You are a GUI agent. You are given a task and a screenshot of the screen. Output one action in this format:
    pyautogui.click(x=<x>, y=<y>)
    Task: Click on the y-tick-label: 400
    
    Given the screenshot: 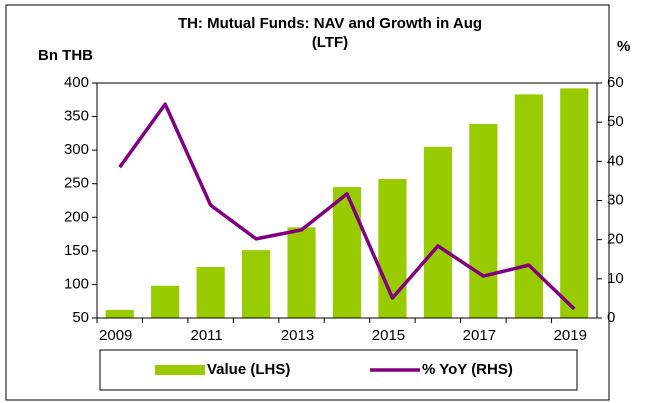 What is the action you would take?
    pyautogui.click(x=76, y=82)
    